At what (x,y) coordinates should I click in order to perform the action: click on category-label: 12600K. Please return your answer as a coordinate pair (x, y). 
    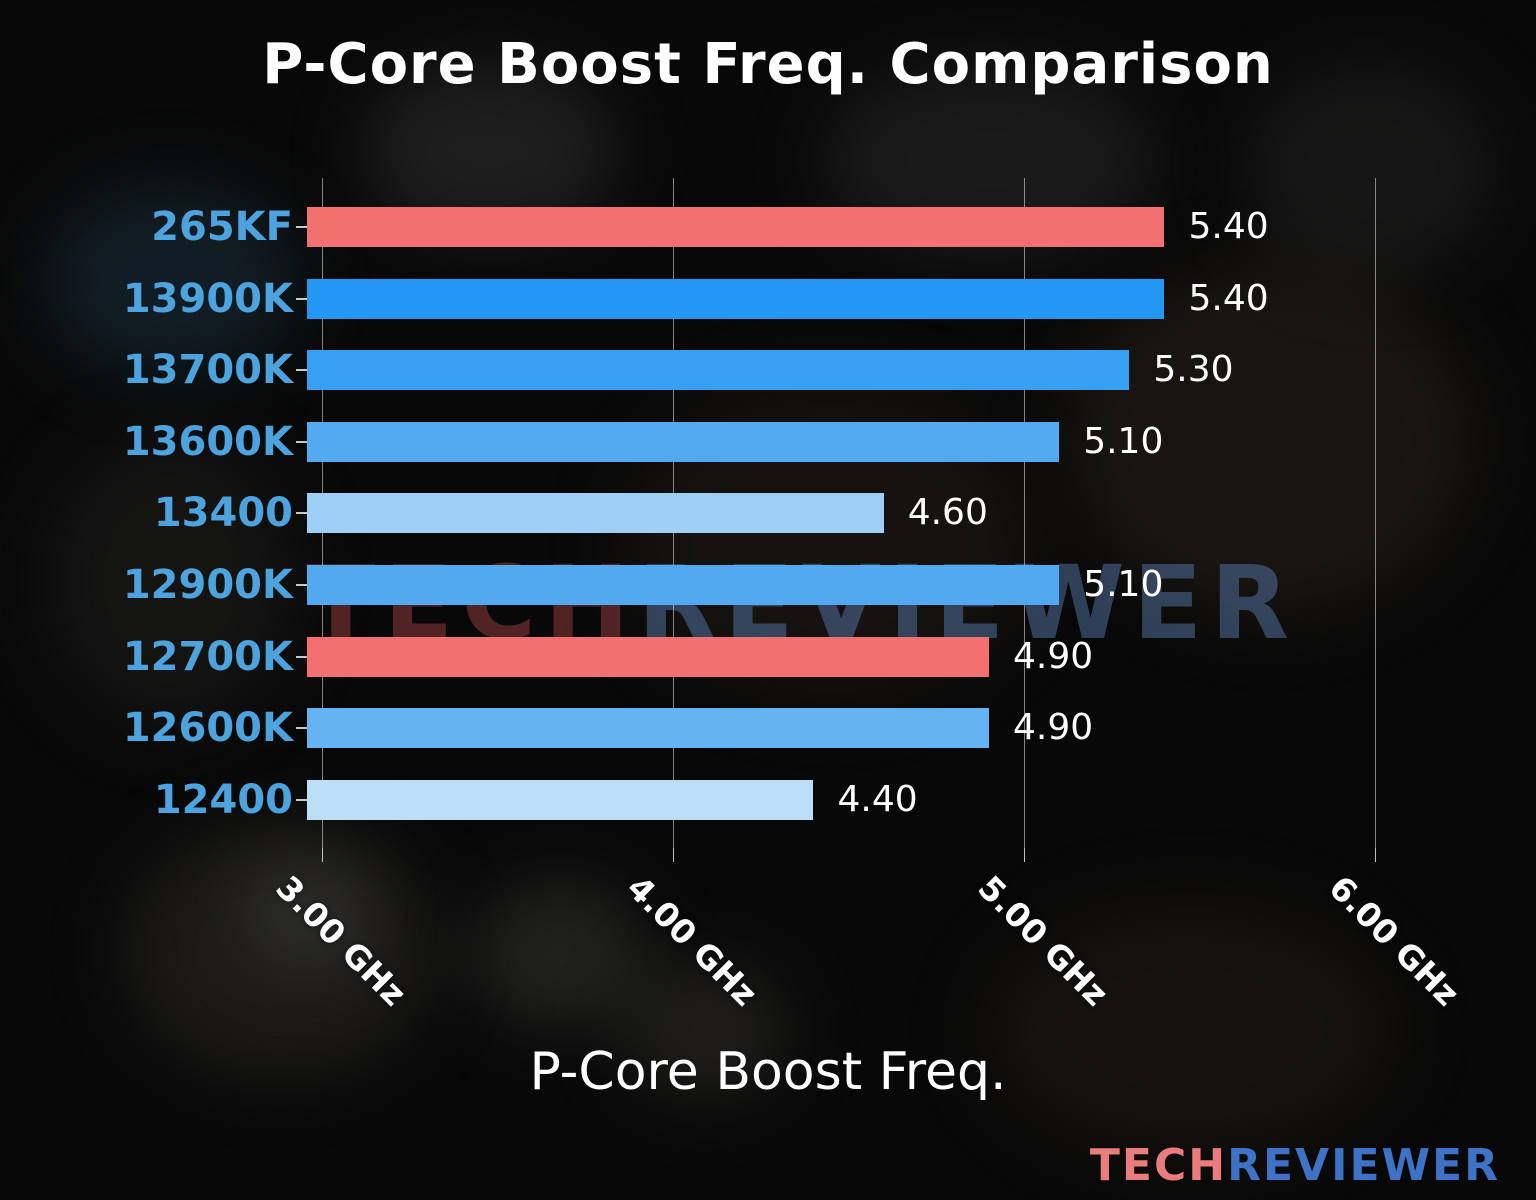
    Looking at the image, I should click on (207, 728).